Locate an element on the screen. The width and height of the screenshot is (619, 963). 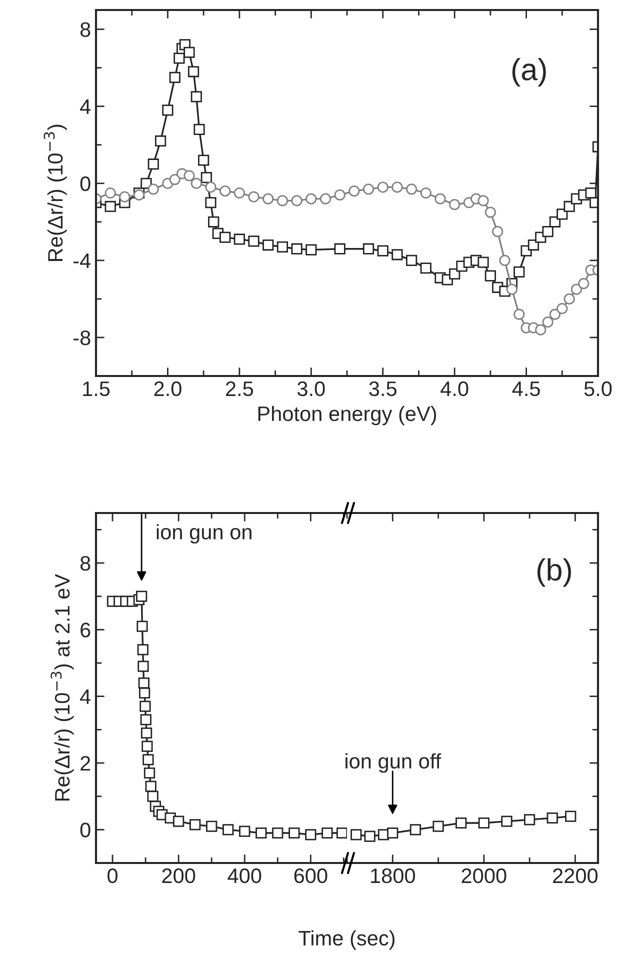
x-tick-label: 2200 is located at coordinates (575, 876).